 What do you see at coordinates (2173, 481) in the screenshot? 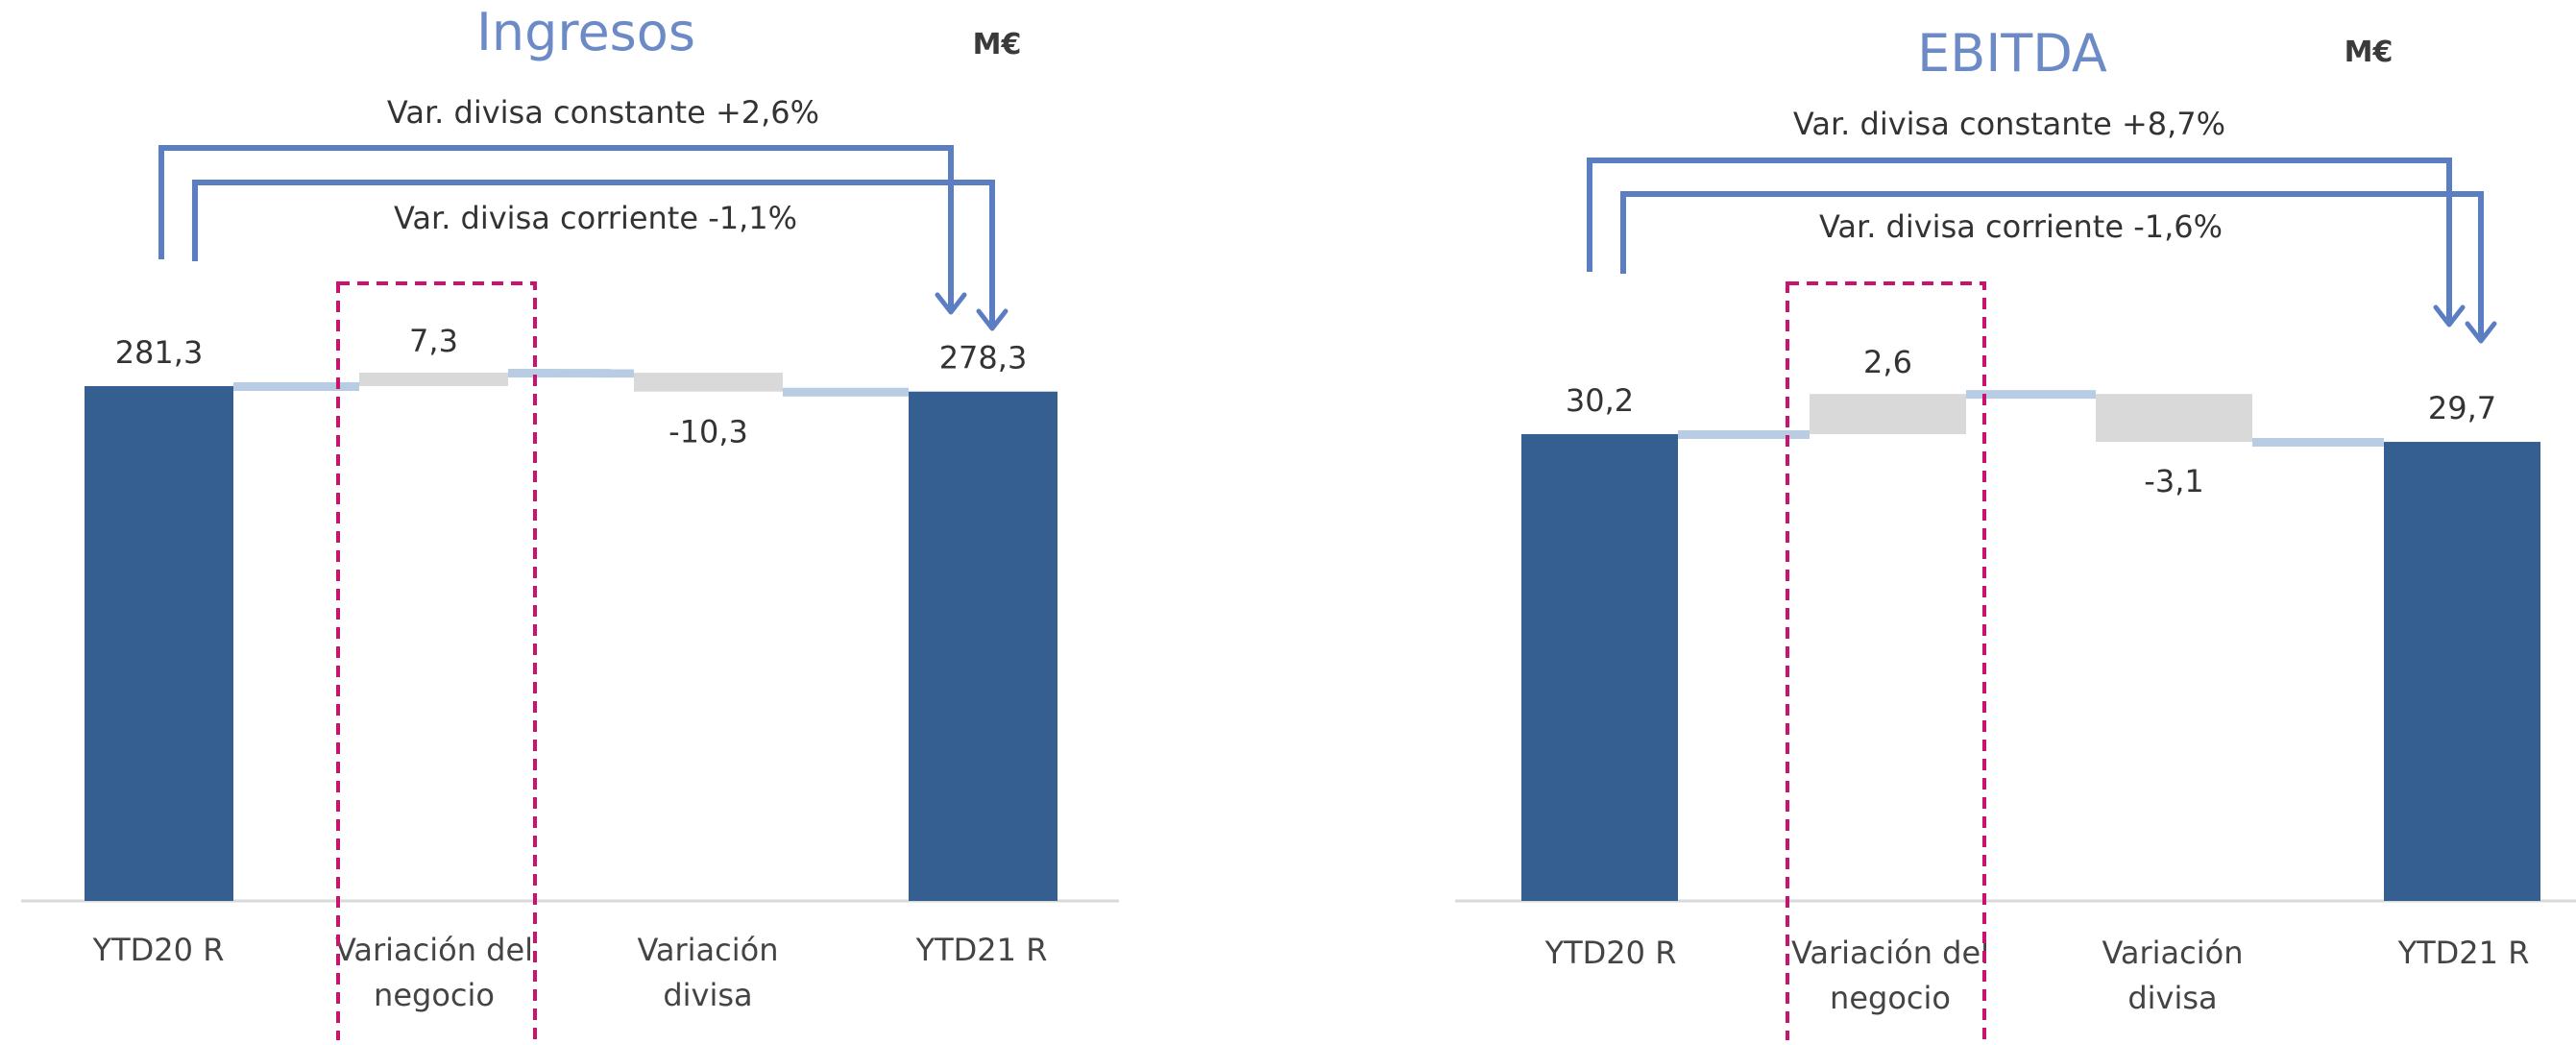
I see `data-label-2: -3,1` at bounding box center [2173, 481].